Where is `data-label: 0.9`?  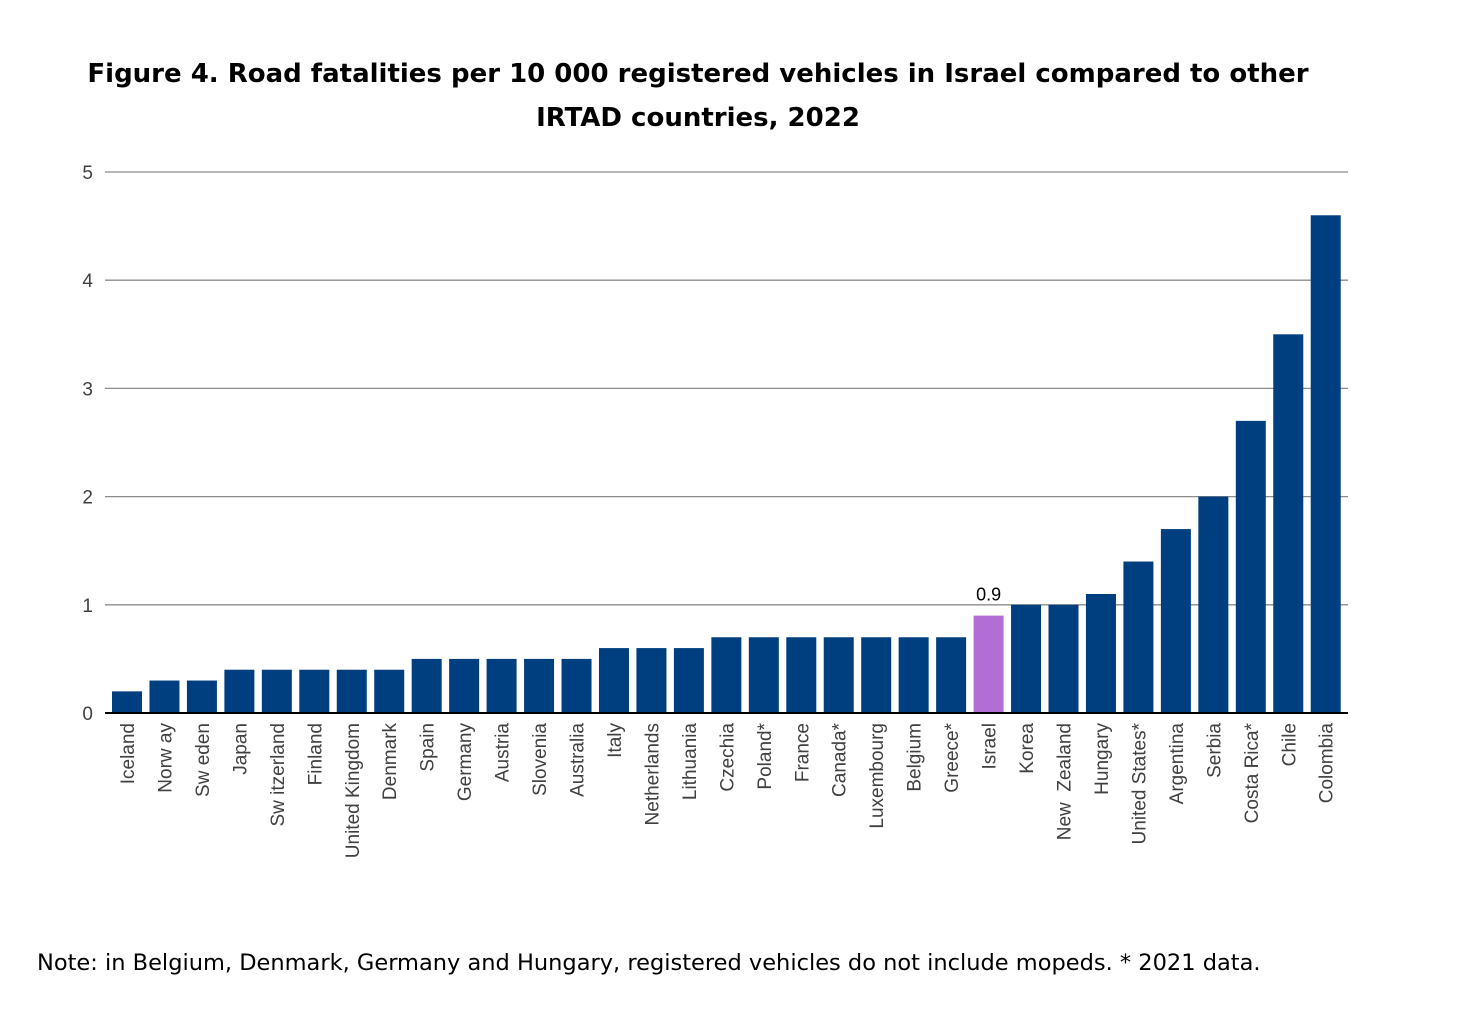 data-label: 0.9 is located at coordinates (988, 595).